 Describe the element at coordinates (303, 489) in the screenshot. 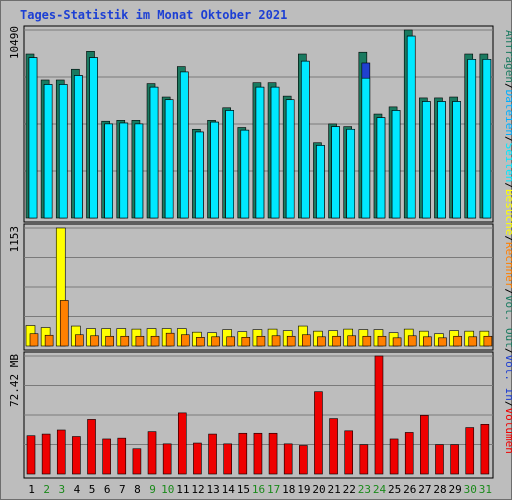

I see `x-tick-label: 19` at that location.